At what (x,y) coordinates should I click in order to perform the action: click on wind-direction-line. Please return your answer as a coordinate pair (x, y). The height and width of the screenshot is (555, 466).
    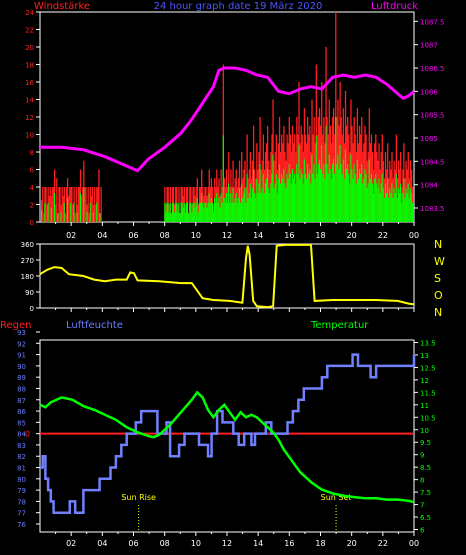
    Looking at the image, I should click on (227, 276).